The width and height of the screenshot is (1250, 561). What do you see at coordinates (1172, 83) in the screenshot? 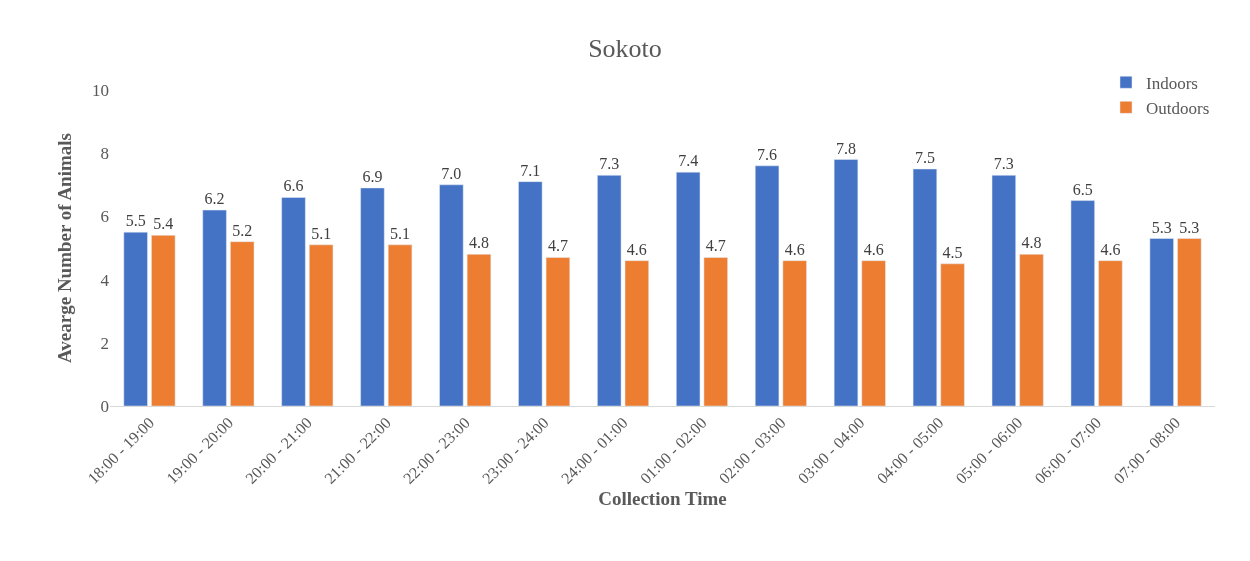
I see `legend-label: Indoors` at bounding box center [1172, 83].